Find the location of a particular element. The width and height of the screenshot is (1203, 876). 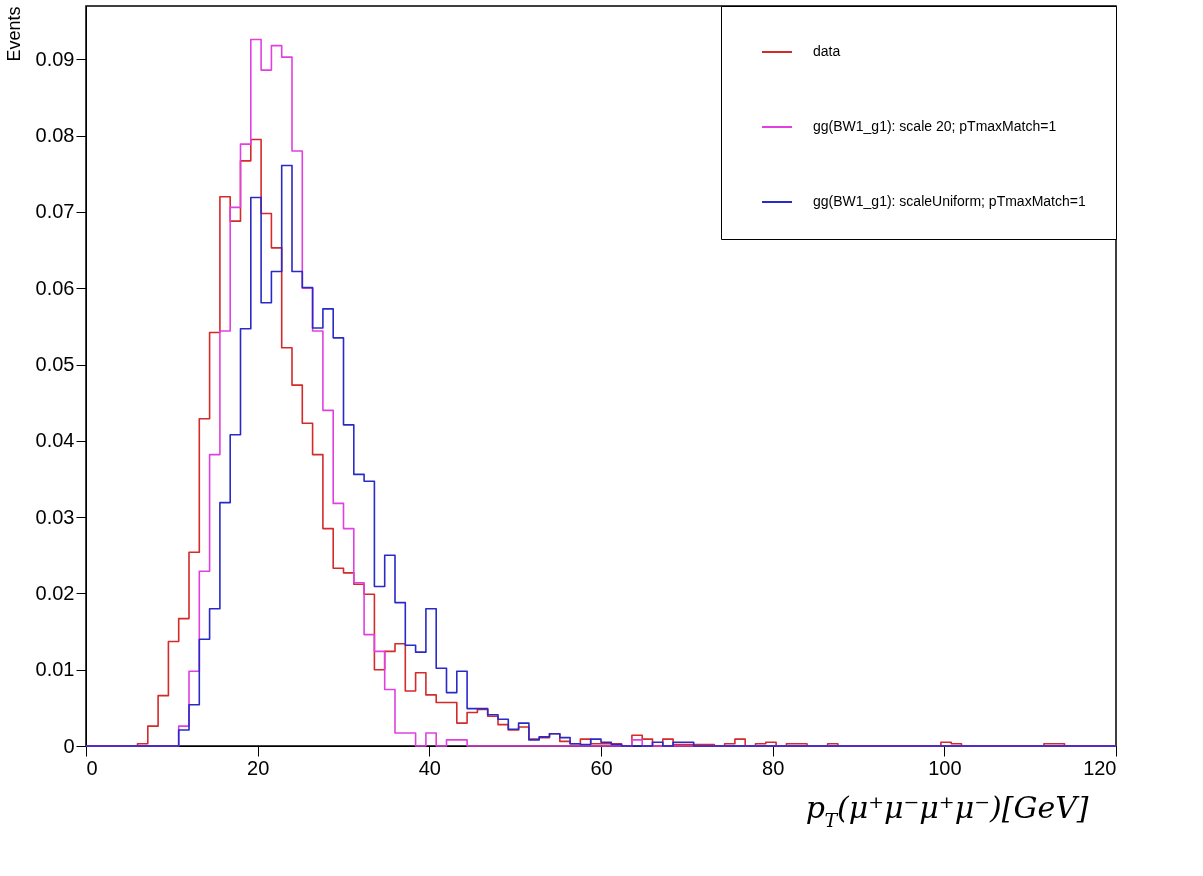

y-tick-label: 0.05 is located at coordinates (55, 364).